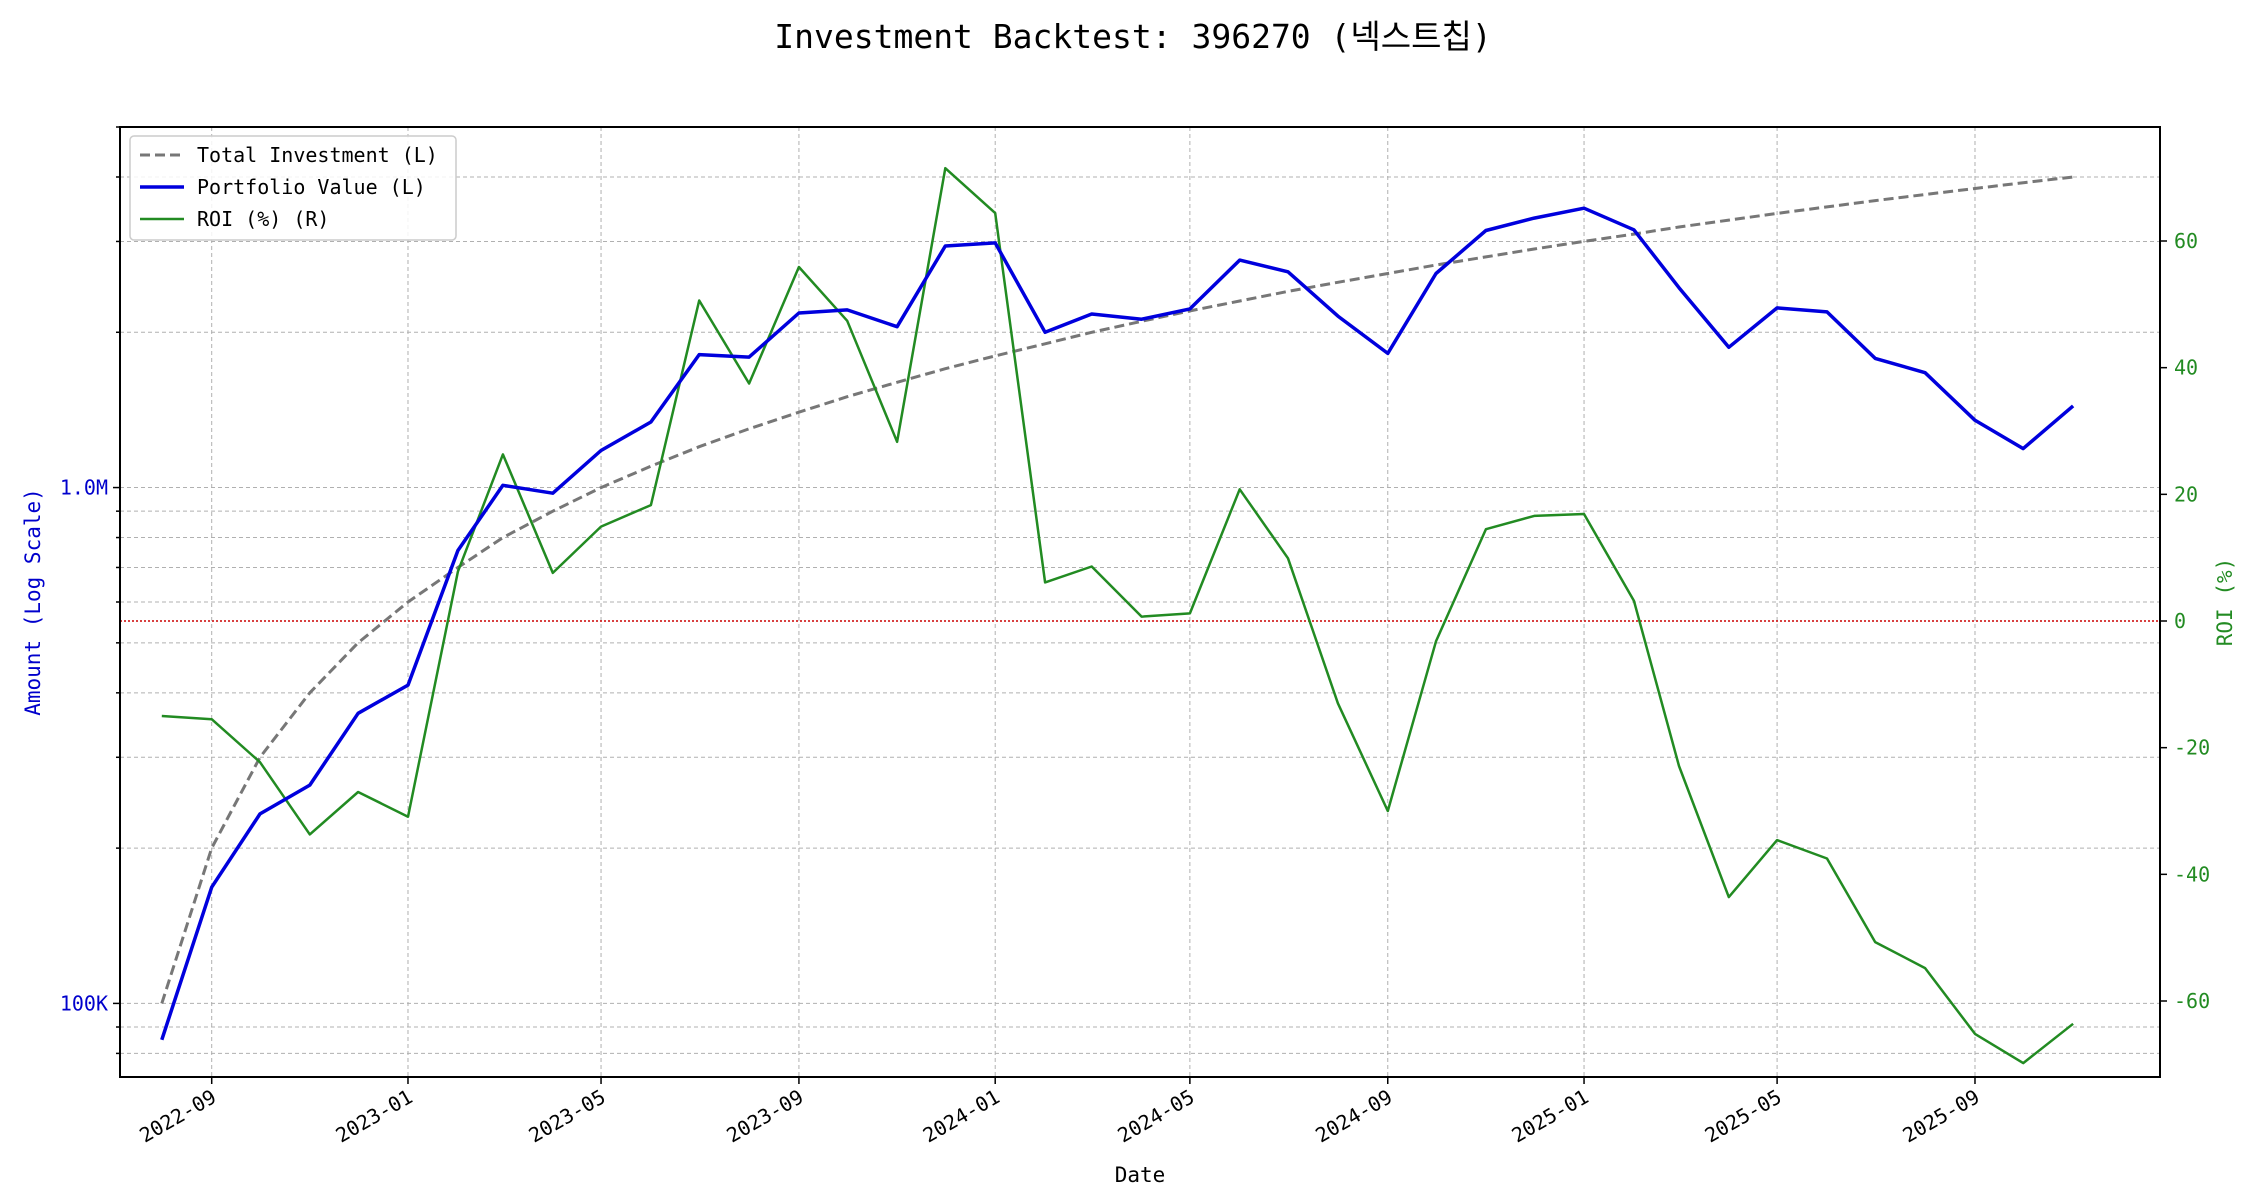  I want to click on left-y-axis-label: Amount (Log Scale), so click(33, 602).